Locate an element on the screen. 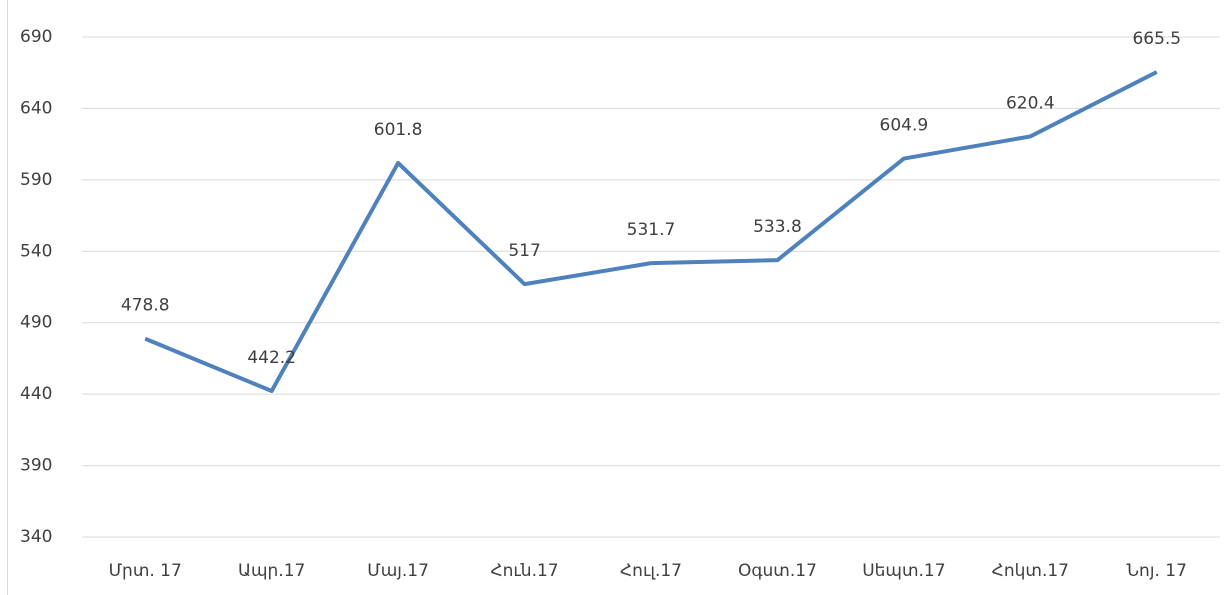  data-label: 620.4 is located at coordinates (1030, 103).